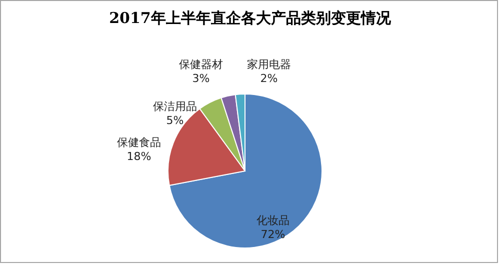 The image size is (500, 265). I want to click on data-label: 5%, so click(175, 120).